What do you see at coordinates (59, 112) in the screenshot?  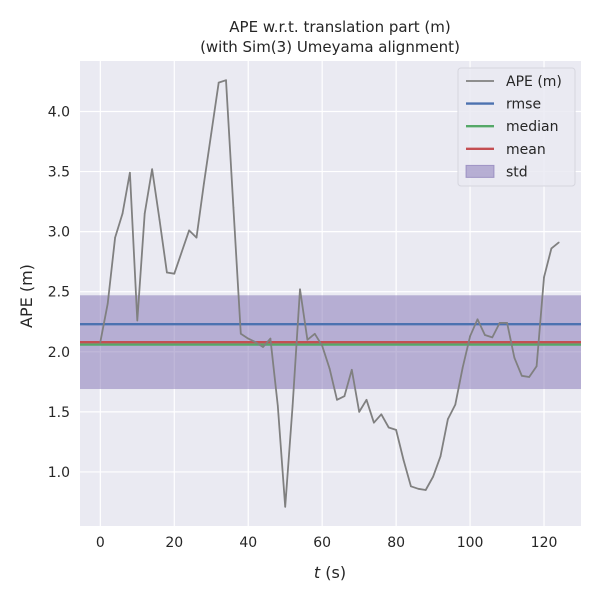 I see `y-tick-label-6: 4.0` at bounding box center [59, 112].